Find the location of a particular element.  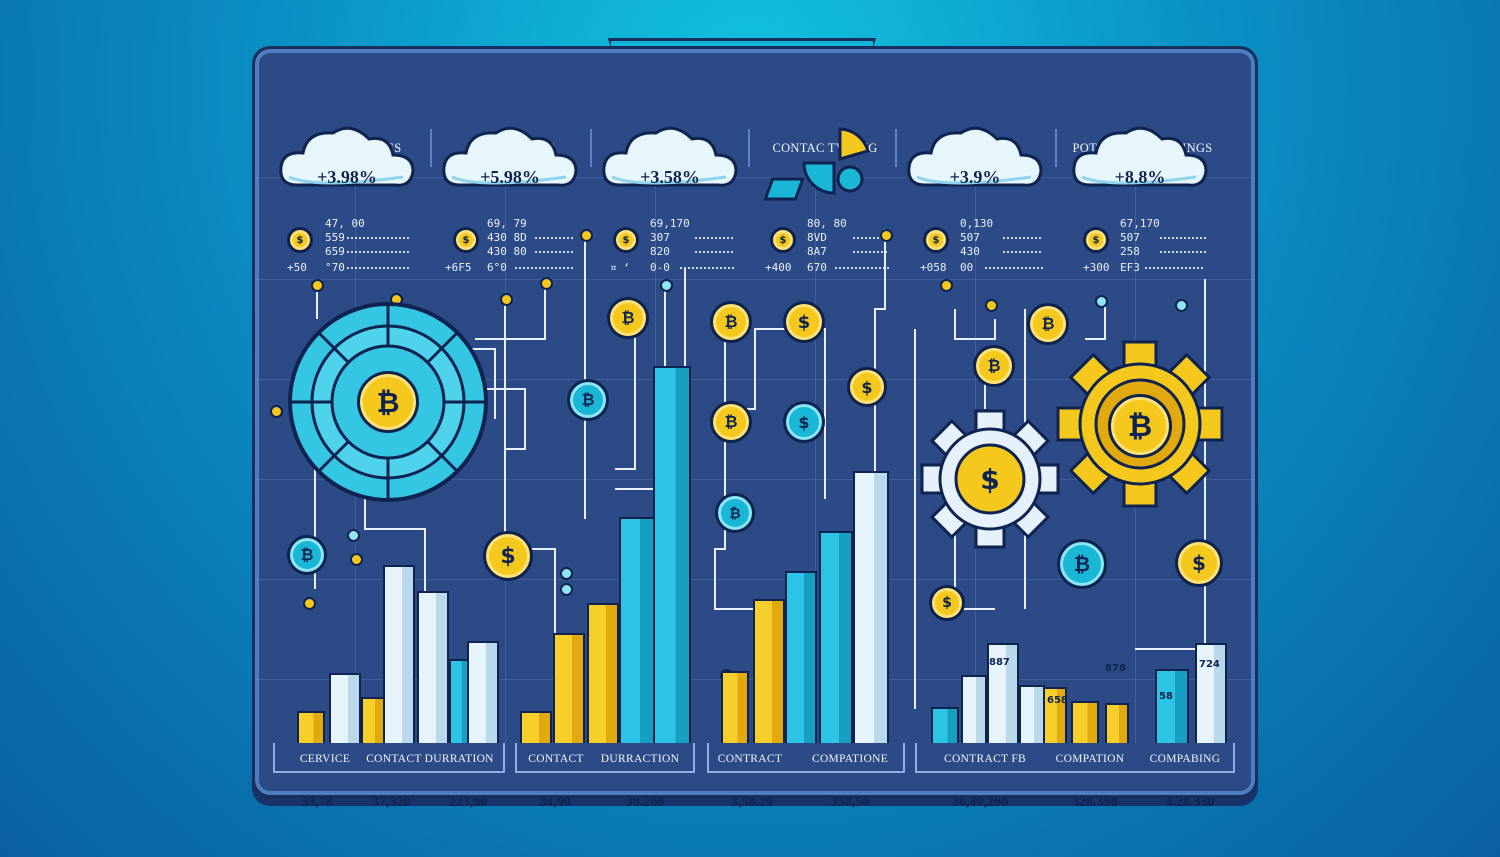

stat-line: 67,170 is located at coordinates (1140, 223).